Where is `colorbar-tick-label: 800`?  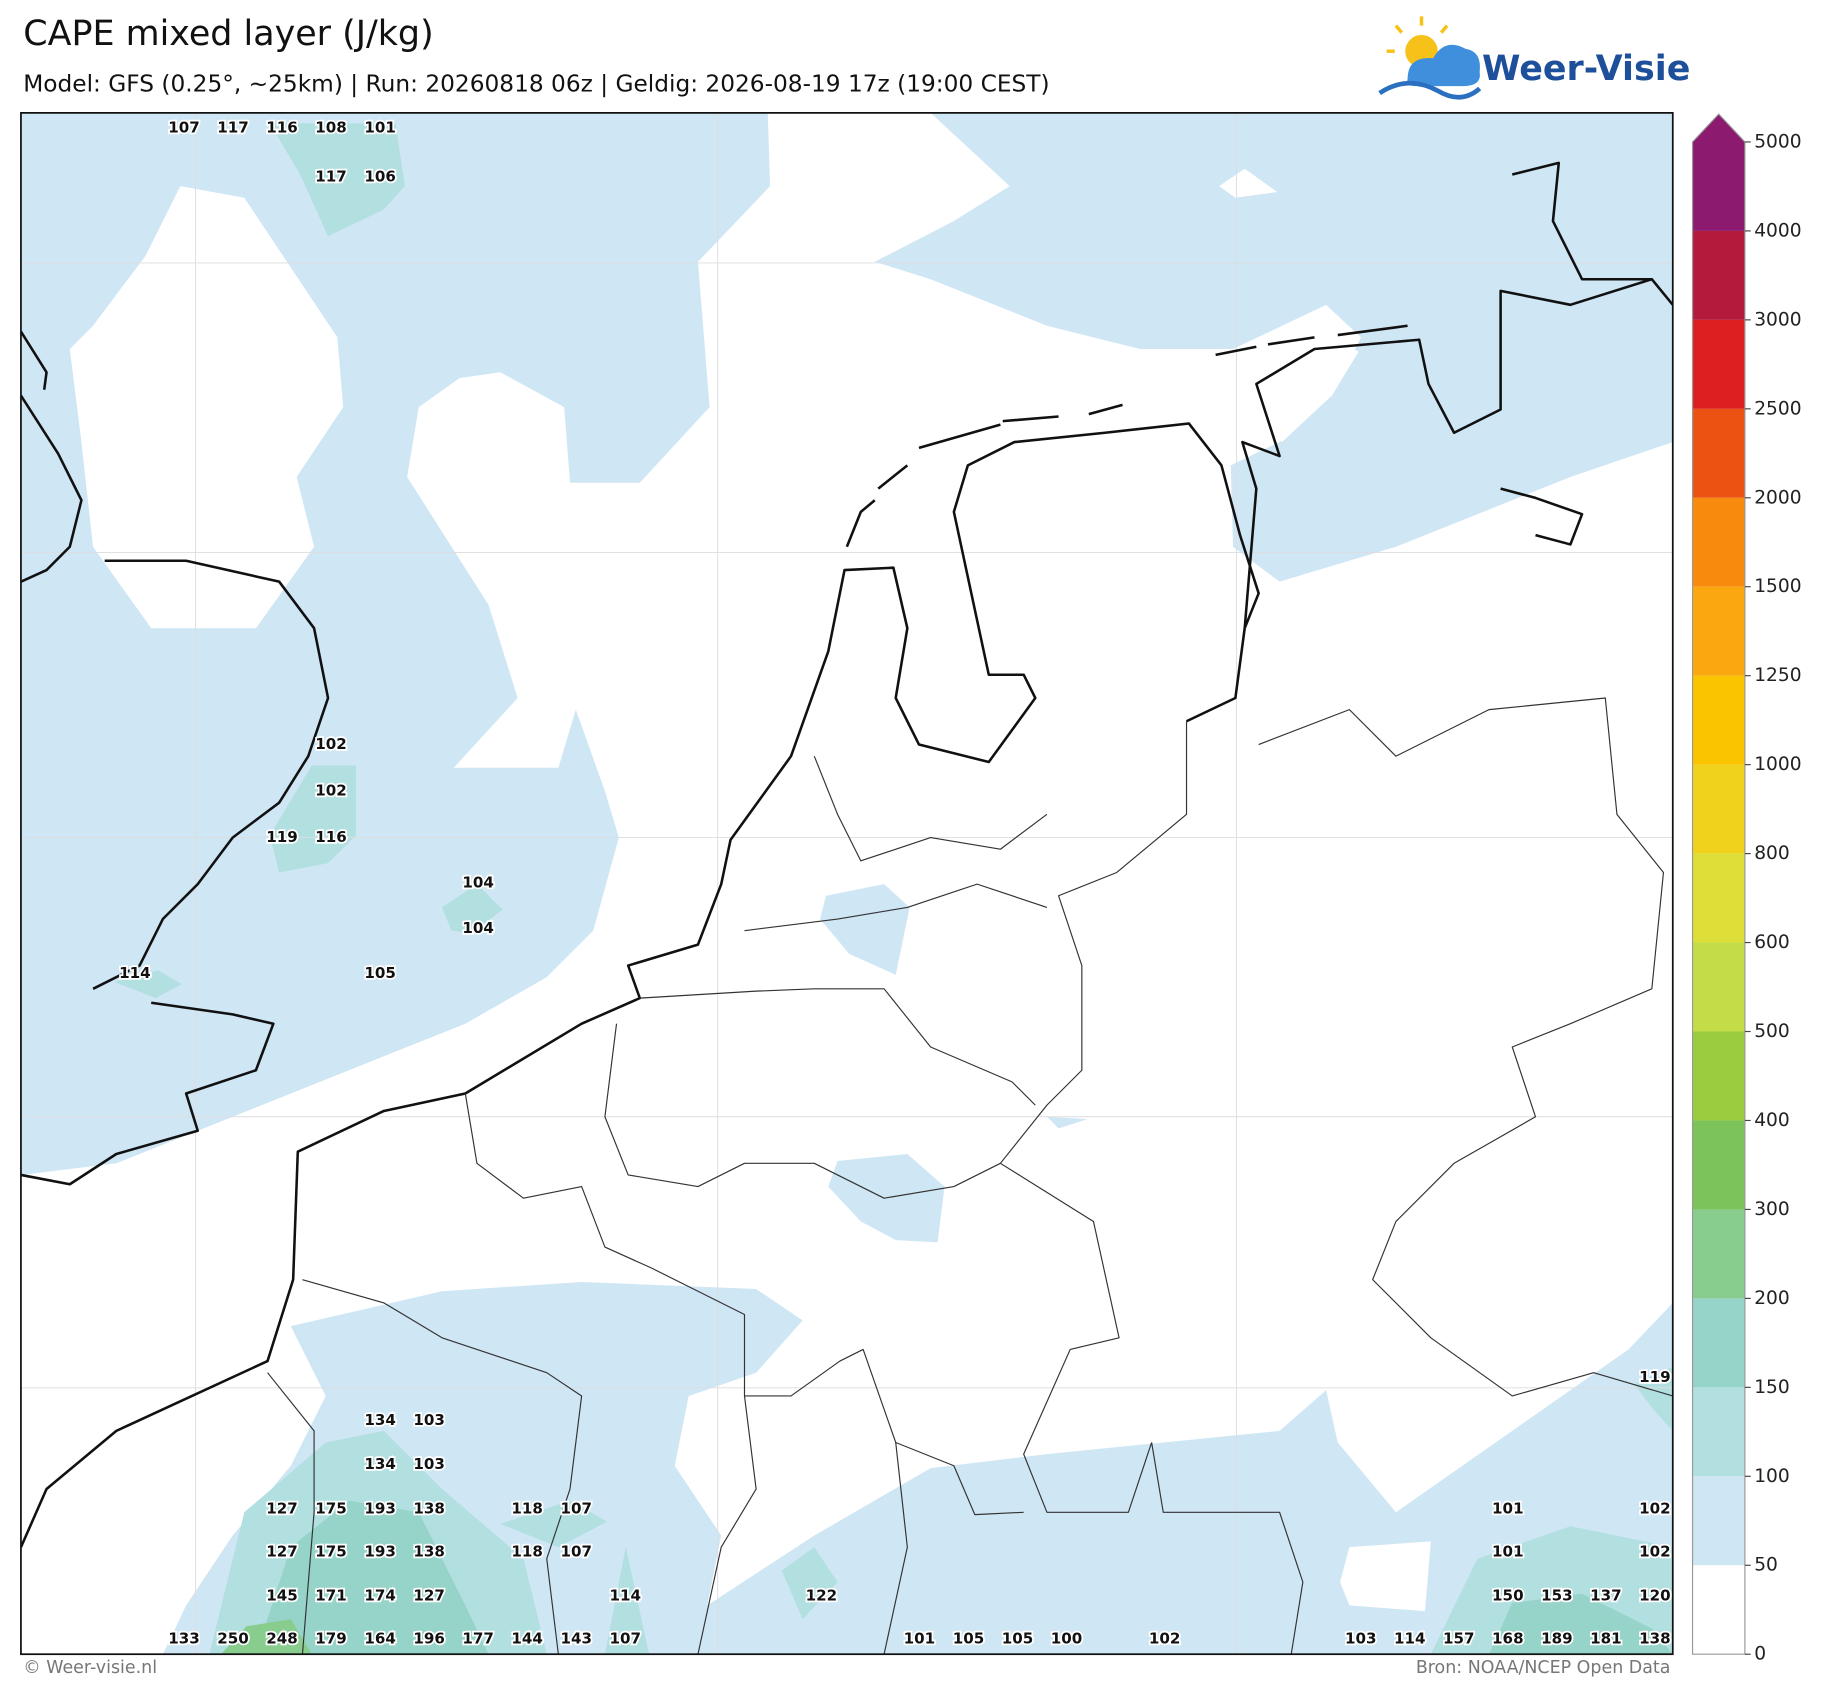 colorbar-tick-label: 800 is located at coordinates (1772, 853).